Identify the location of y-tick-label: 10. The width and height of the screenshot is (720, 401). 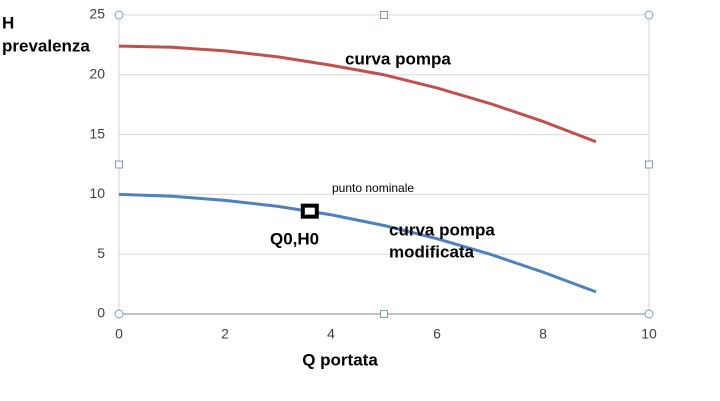
(97, 193).